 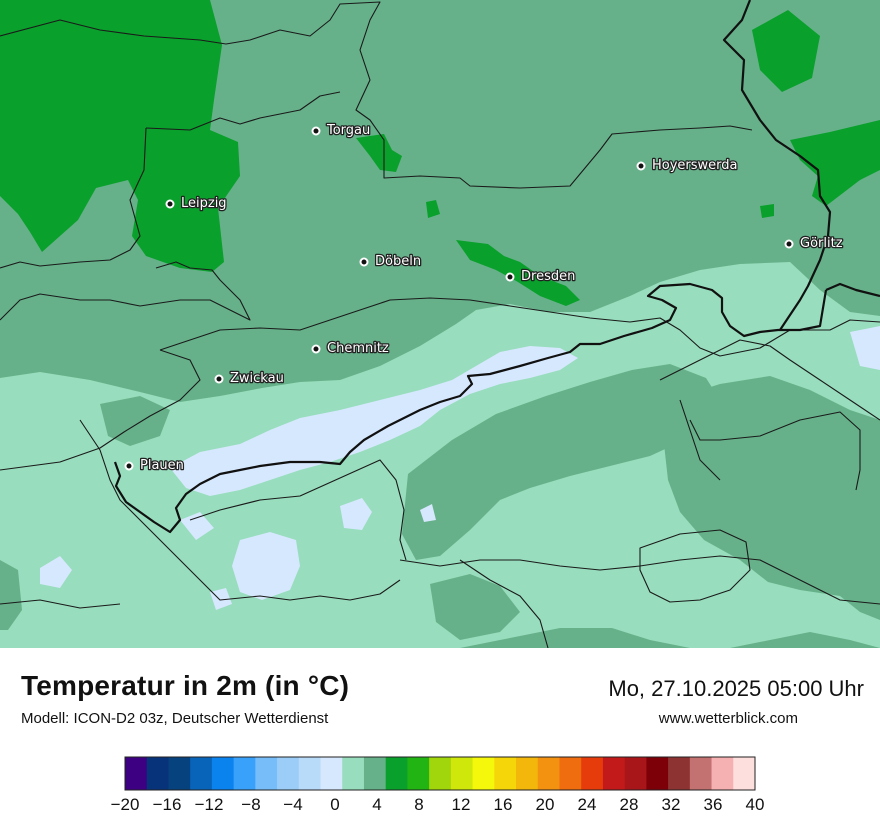 I want to click on city-label-zwickau: Zwickau, so click(x=257, y=378).